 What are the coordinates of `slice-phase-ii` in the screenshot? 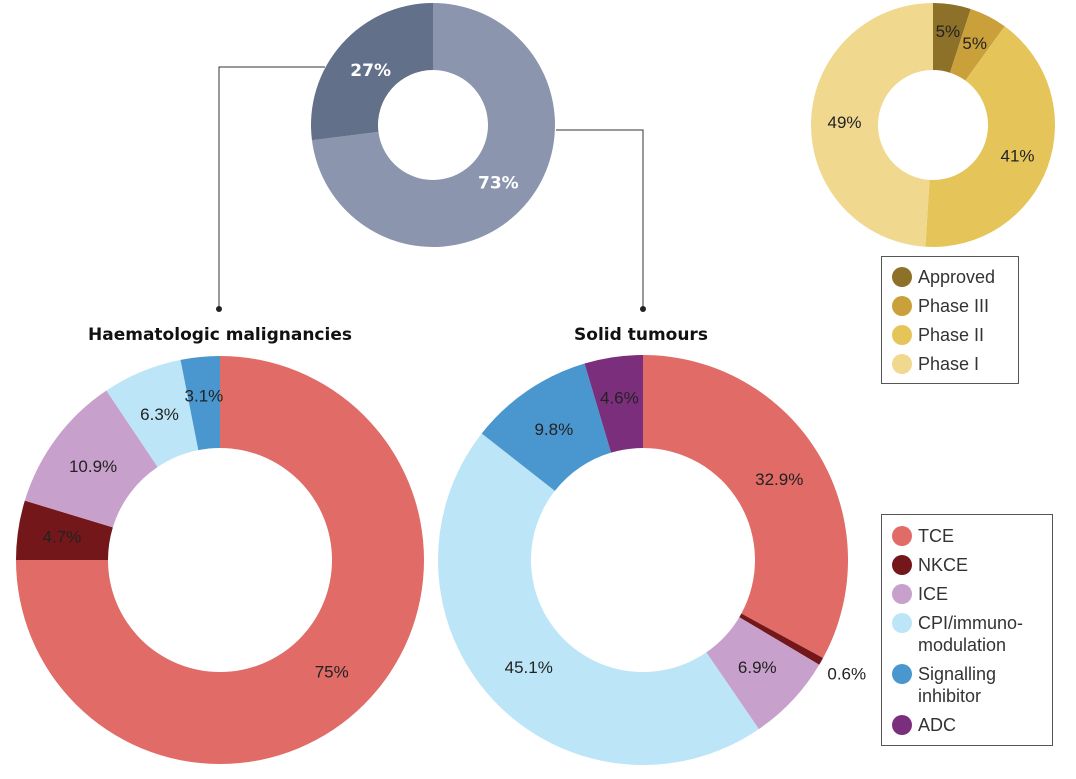 It's located at (990, 136).